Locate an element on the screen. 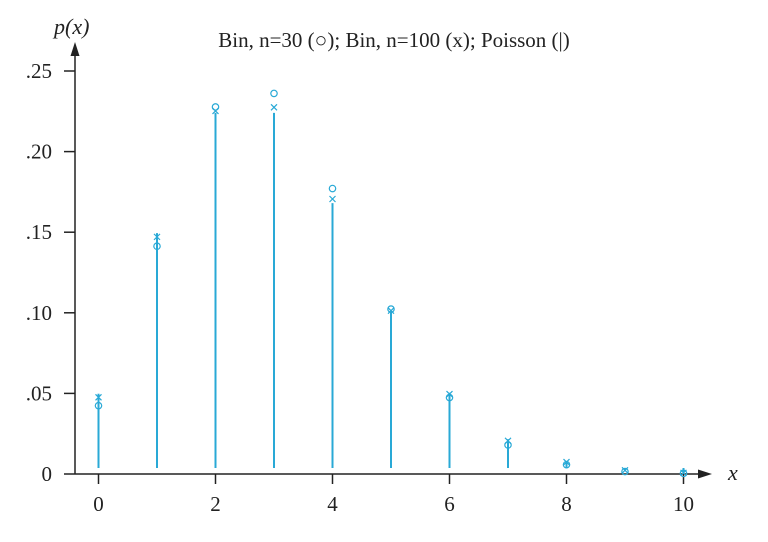 Image resolution: width=768 pixels, height=542 pixels. x-axis-arrow is located at coordinates (705, 474).